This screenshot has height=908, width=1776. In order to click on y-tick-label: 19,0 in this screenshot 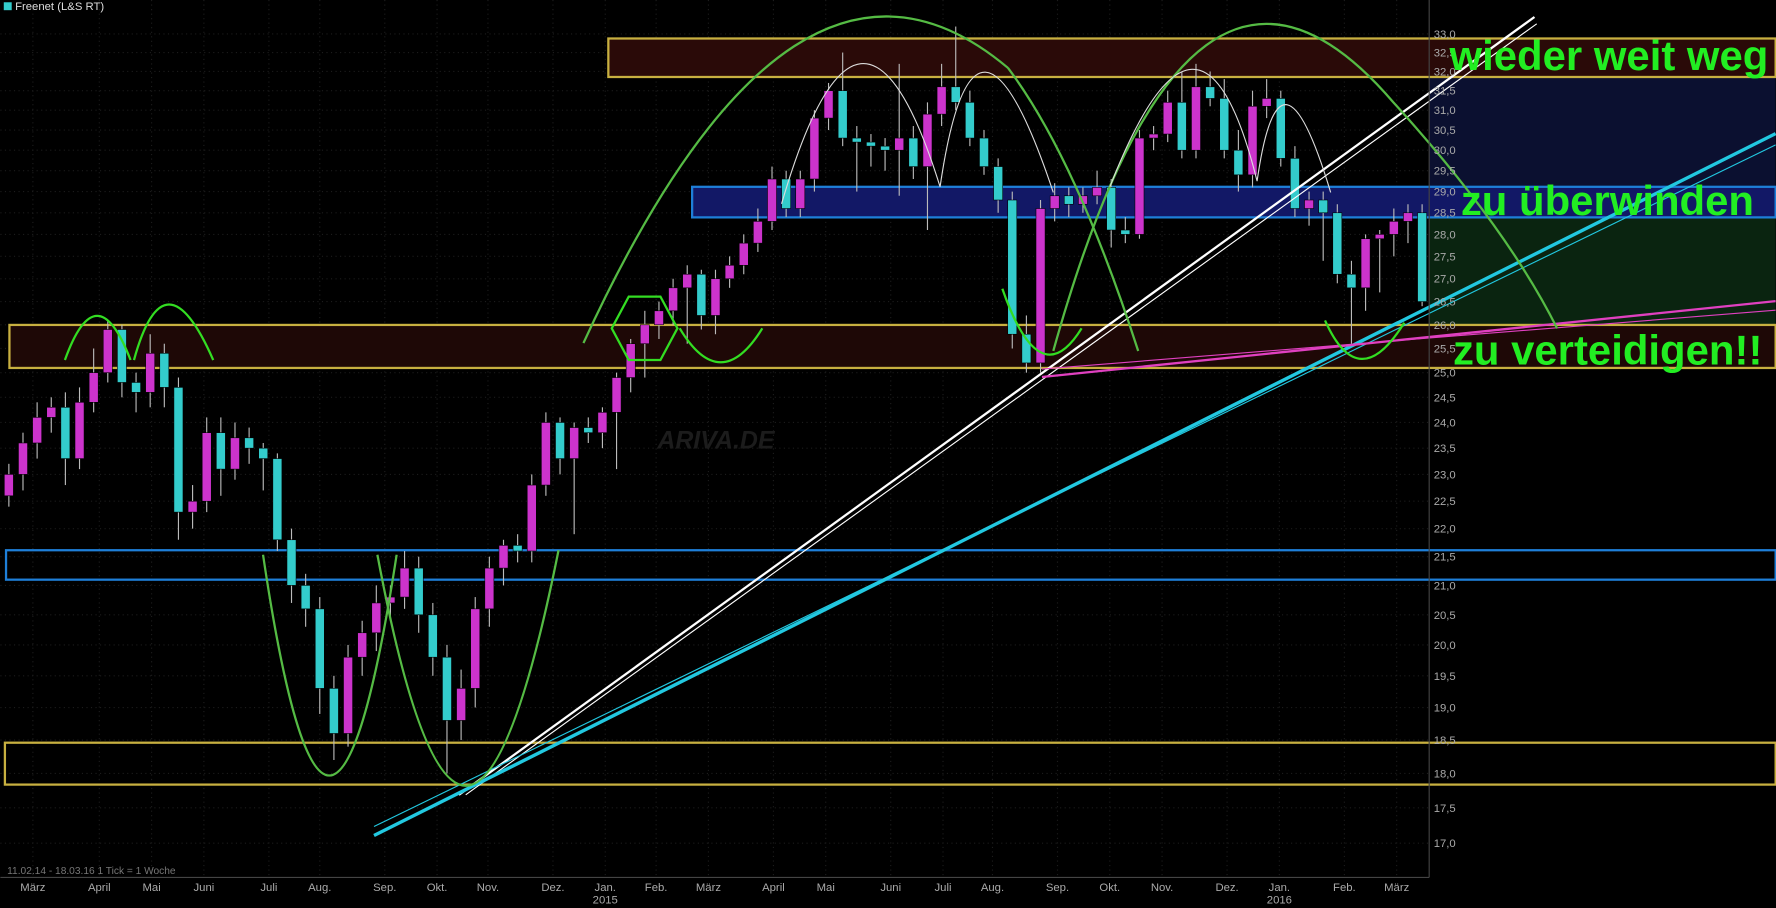, I will do `click(1445, 708)`.